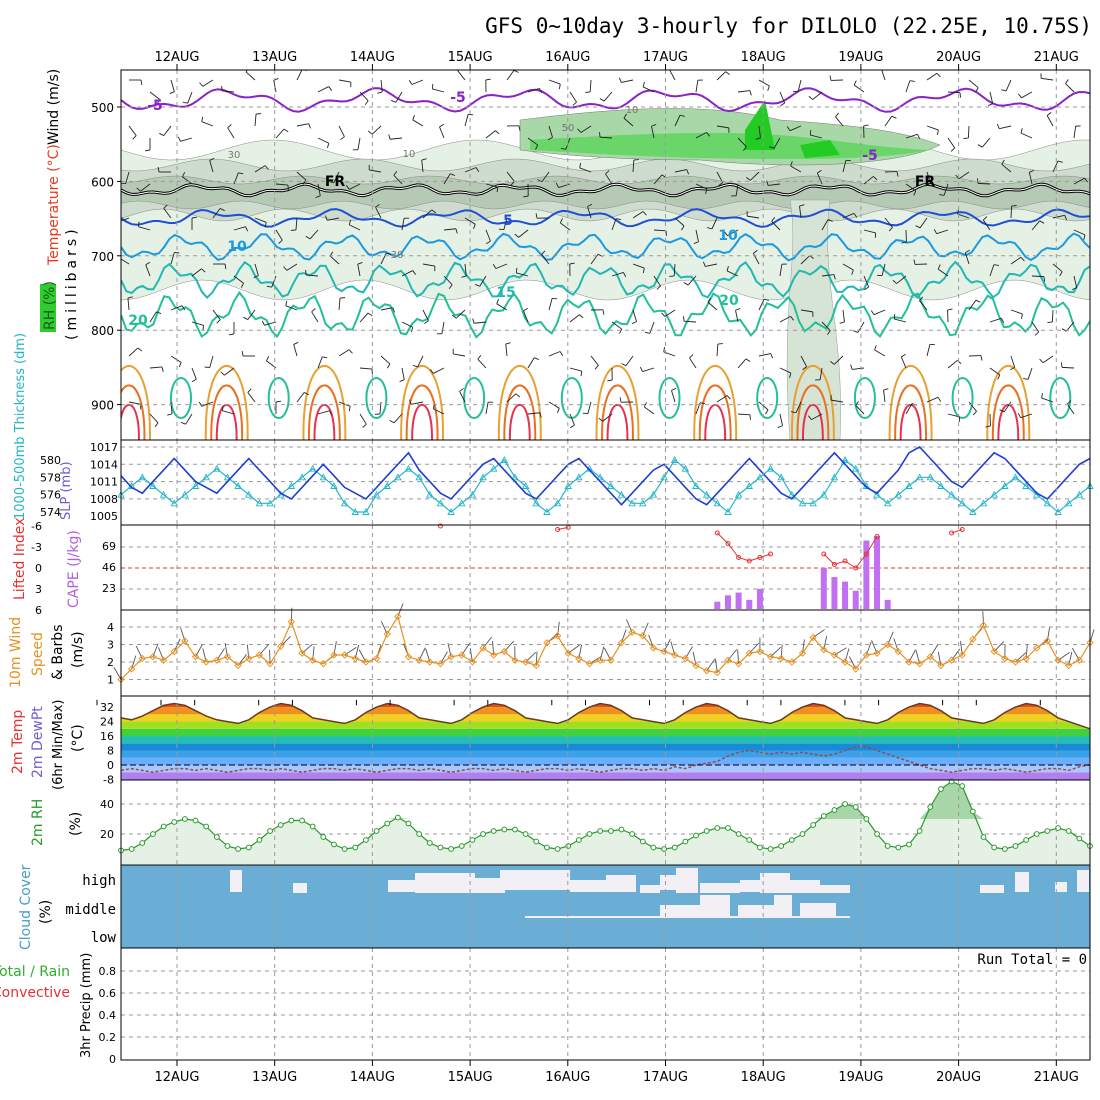  Describe the element at coordinates (957, 531) in the screenshot. I see `li-line` at that location.